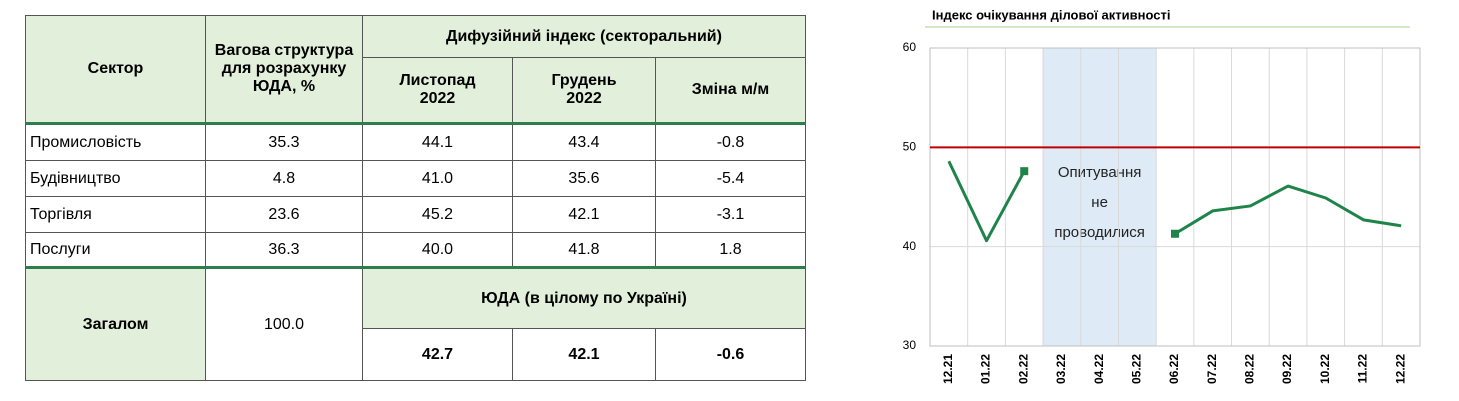 The width and height of the screenshot is (1459, 401). Describe the element at coordinates (730, 141) in the screenshot. I see `table-cell: -0.8` at that location.